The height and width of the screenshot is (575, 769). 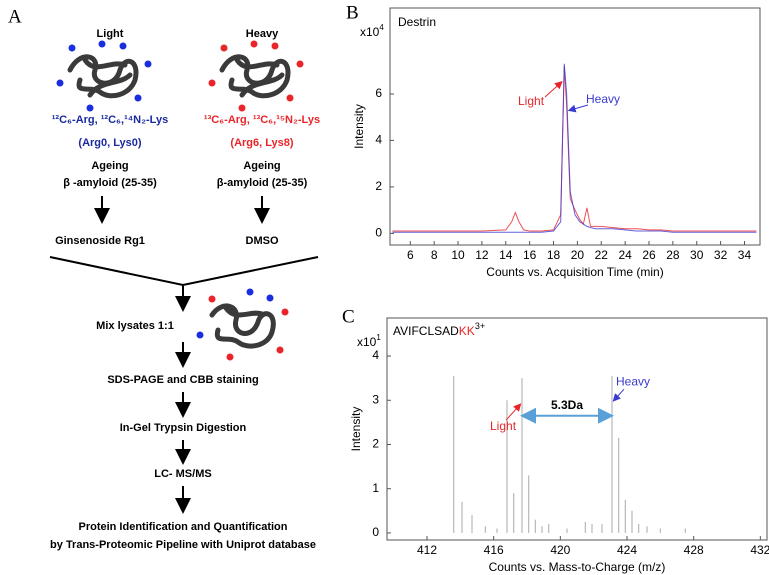 I want to click on x-tick-label: 10, so click(x=458, y=255).